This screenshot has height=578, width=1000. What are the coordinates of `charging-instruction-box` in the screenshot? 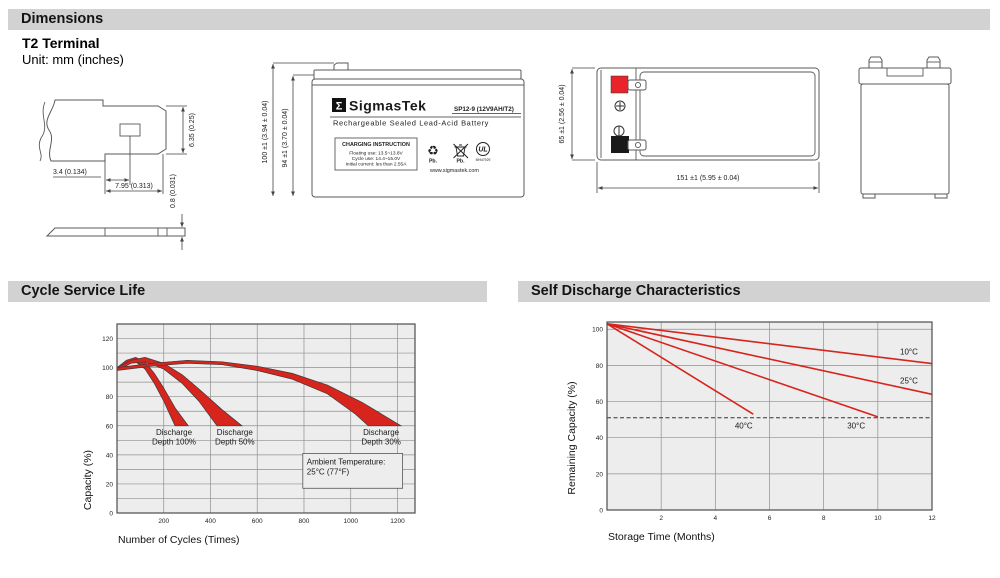 It's located at (376, 154).